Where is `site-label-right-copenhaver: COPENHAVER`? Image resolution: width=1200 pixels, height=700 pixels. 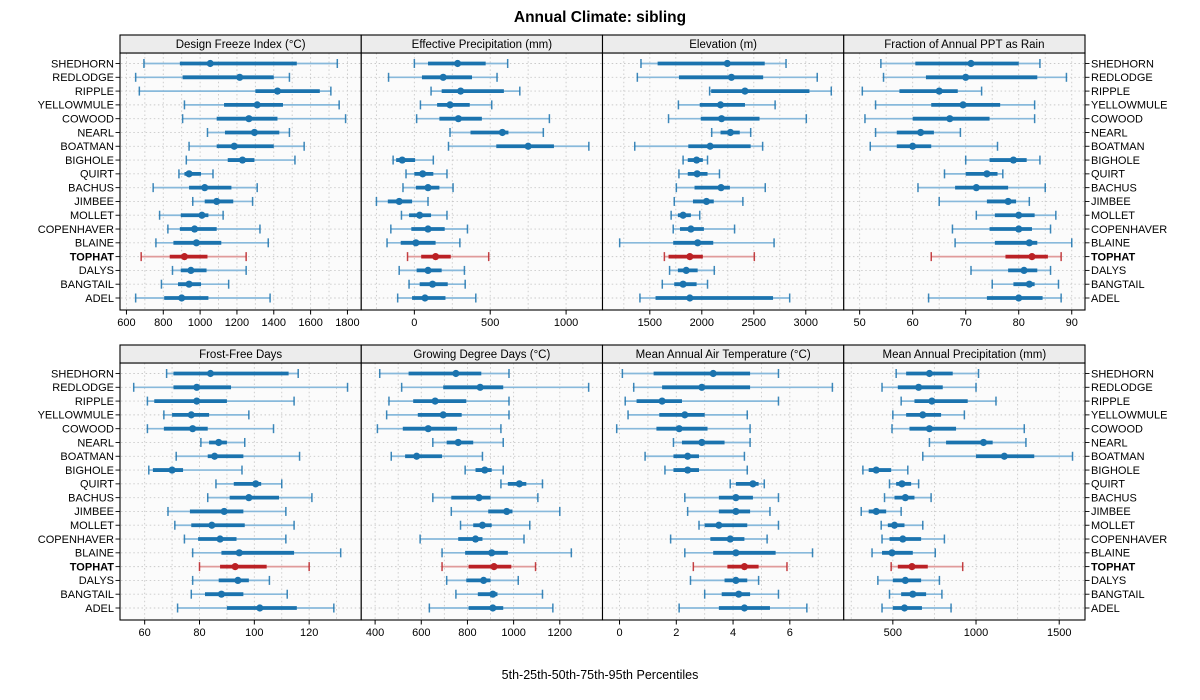 site-label-right-copenhaver: COPENHAVER is located at coordinates (1129, 540).